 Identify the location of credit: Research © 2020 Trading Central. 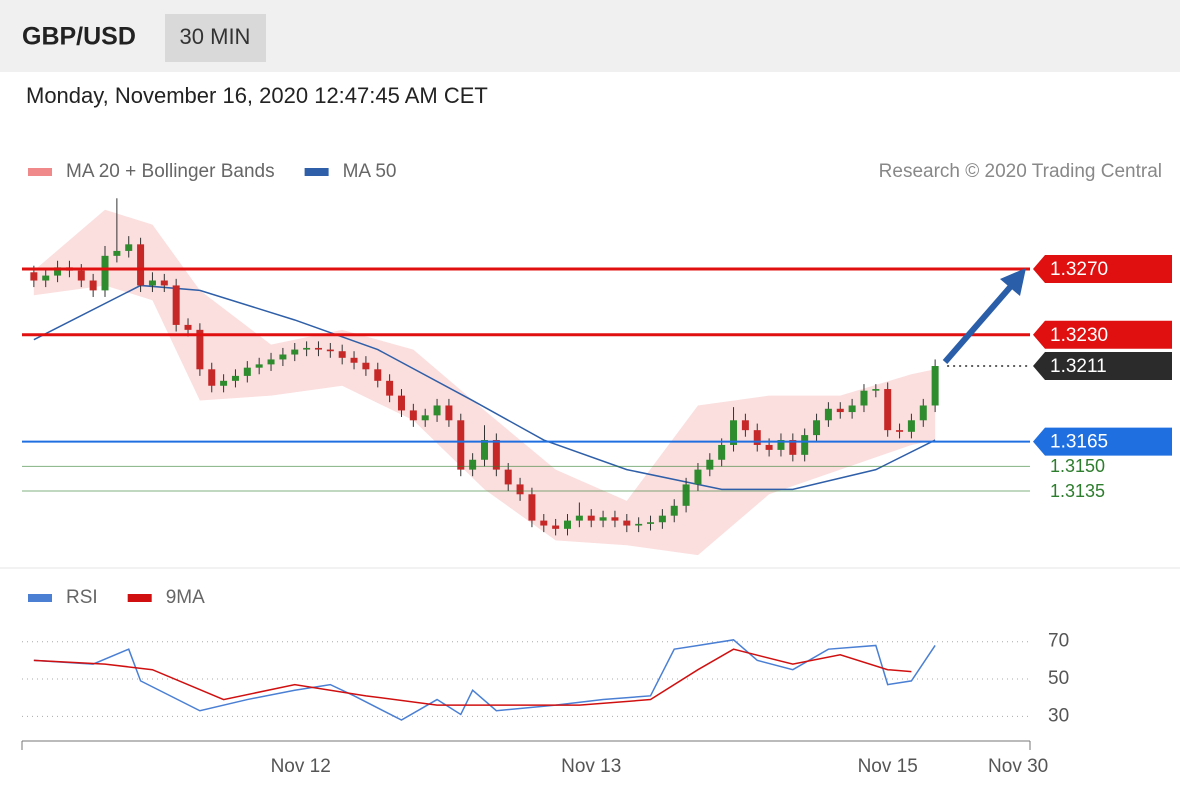
(1020, 171).